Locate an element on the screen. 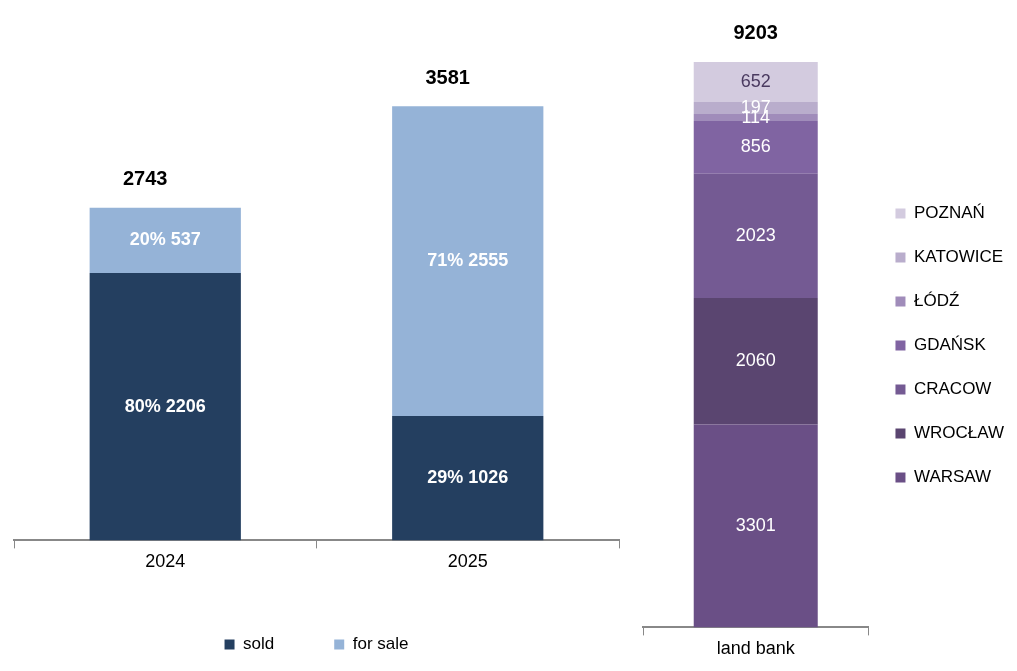 The width and height of the screenshot is (1017, 671). x-tick-label: 2024 is located at coordinates (165, 561).